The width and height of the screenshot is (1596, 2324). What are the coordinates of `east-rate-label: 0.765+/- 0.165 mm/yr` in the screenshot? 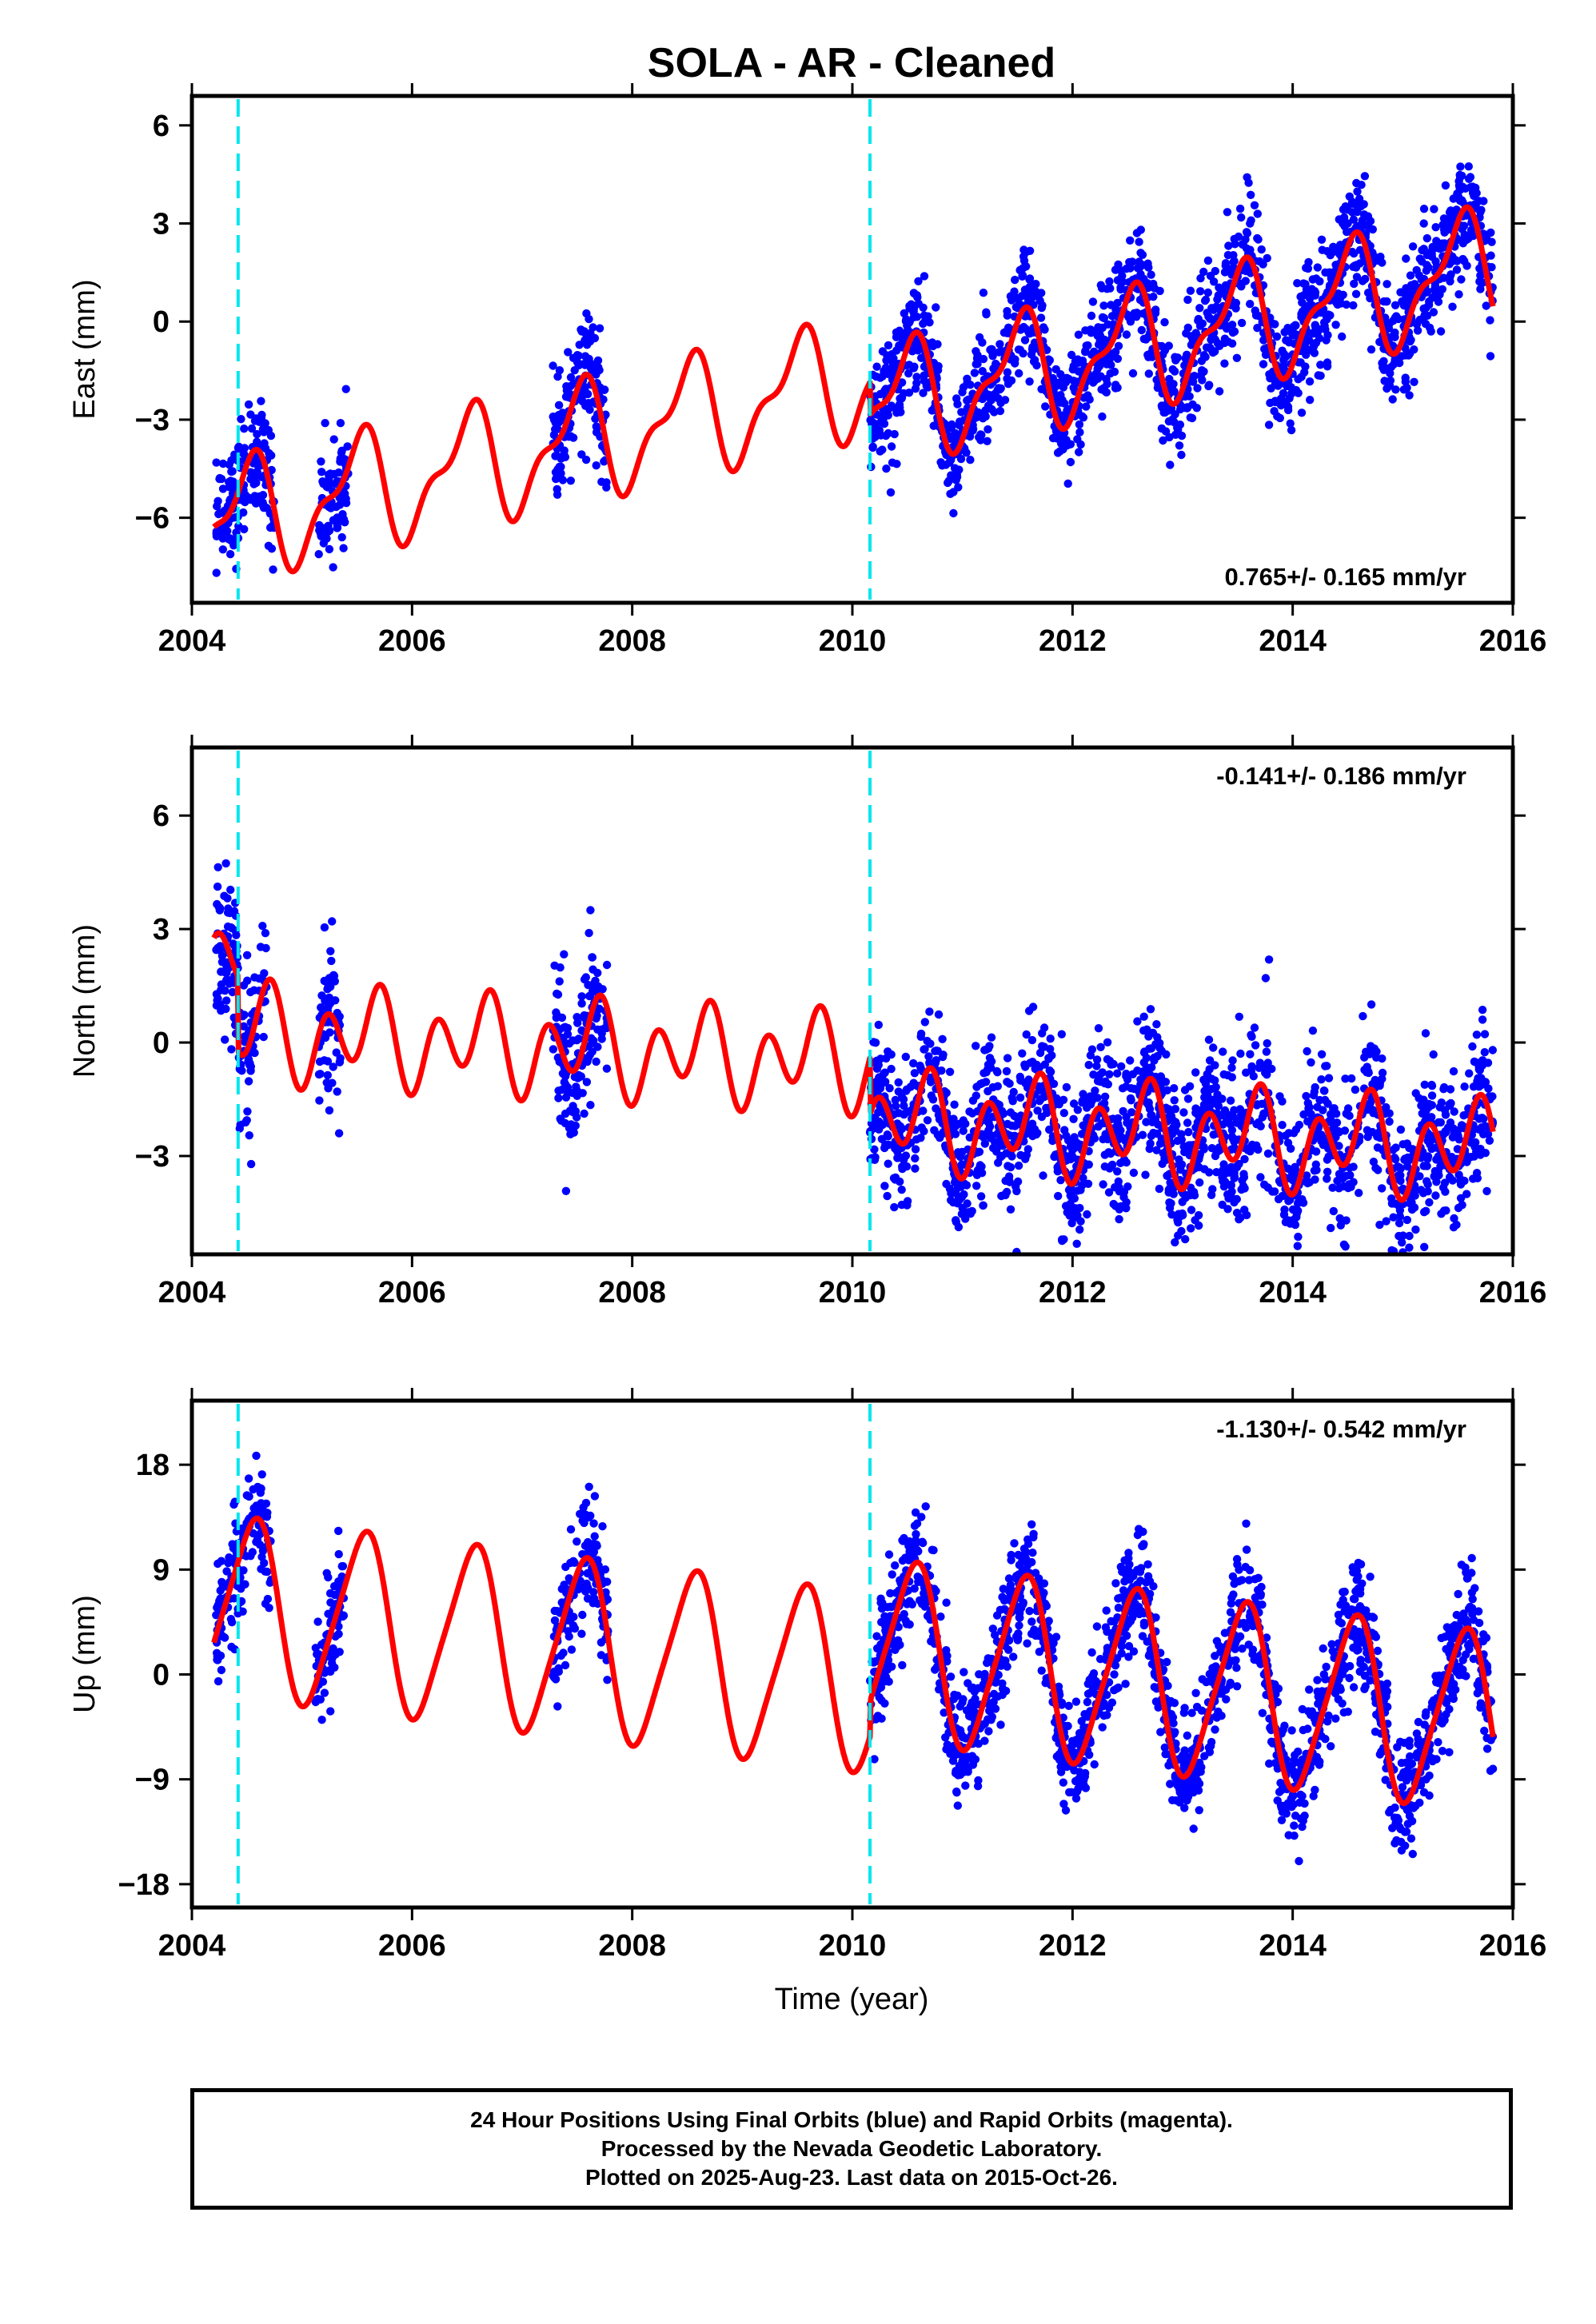 It's located at (1345, 577).